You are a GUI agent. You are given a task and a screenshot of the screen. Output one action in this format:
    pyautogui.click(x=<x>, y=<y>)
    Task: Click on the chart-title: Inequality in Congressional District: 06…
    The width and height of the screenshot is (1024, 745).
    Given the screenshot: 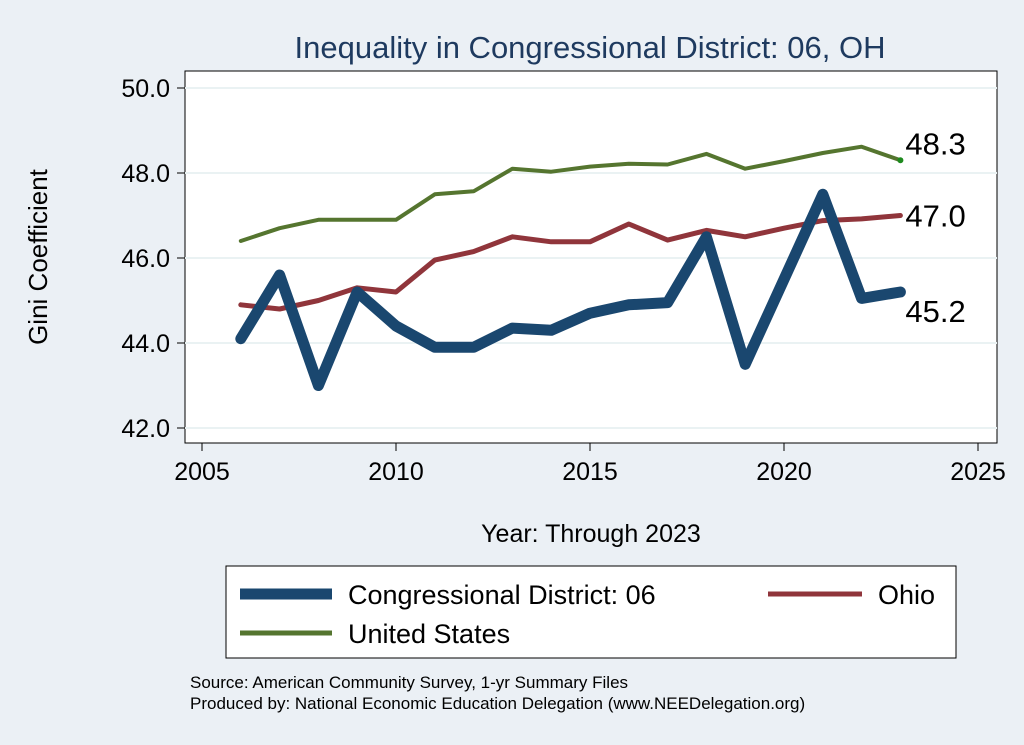 What is the action you would take?
    pyautogui.click(x=590, y=47)
    